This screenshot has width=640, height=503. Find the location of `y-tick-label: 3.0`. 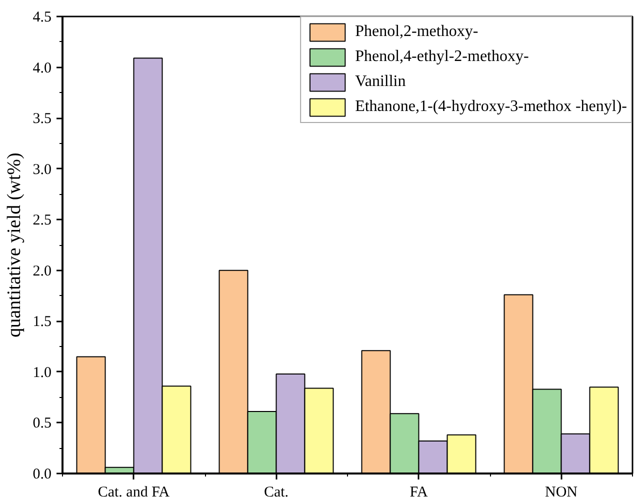

y-tick-label: 3.0 is located at coordinates (42, 170).